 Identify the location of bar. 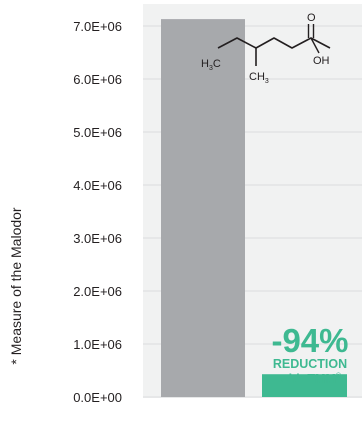
(304, 385).